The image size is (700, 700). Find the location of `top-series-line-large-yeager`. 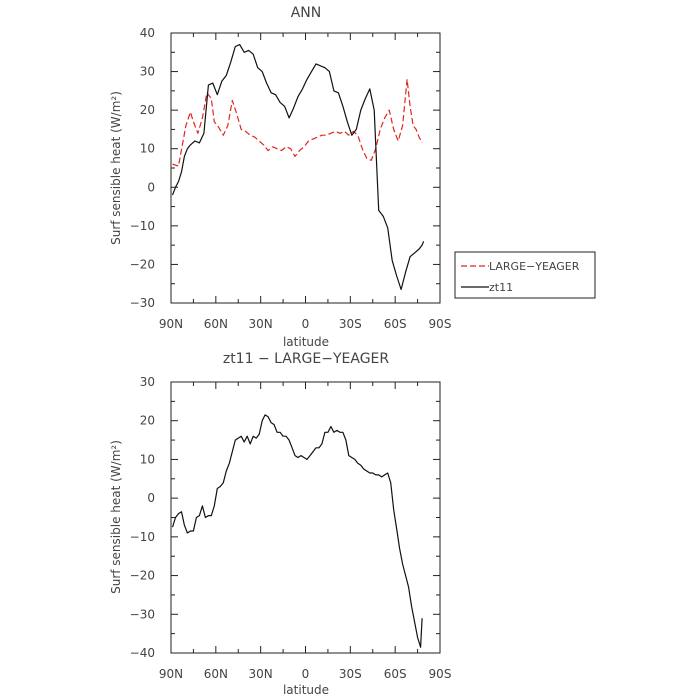

top-series-line-large-yeager is located at coordinates (297, 122).